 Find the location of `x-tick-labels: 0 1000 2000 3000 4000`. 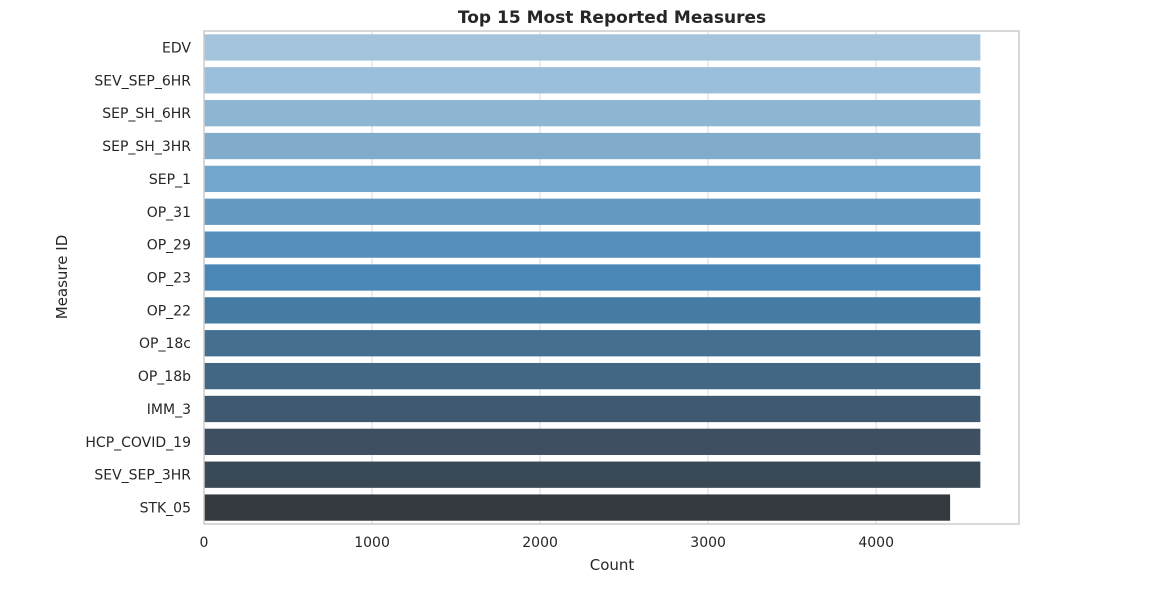

x-tick-labels: 0 1000 2000 3000 4000 is located at coordinates (547, 543).